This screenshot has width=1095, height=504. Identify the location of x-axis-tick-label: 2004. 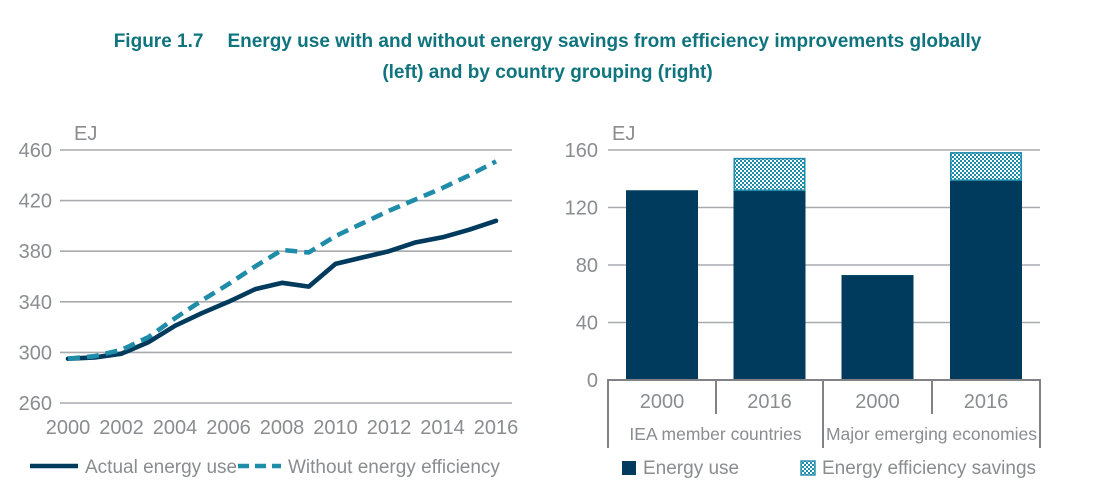
(175, 428).